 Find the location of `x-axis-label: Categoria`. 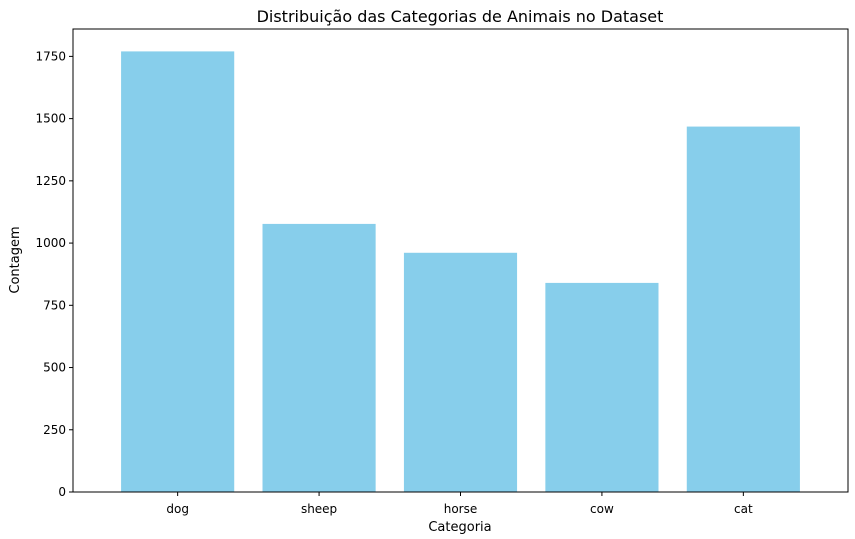

x-axis-label: Categoria is located at coordinates (459, 527).